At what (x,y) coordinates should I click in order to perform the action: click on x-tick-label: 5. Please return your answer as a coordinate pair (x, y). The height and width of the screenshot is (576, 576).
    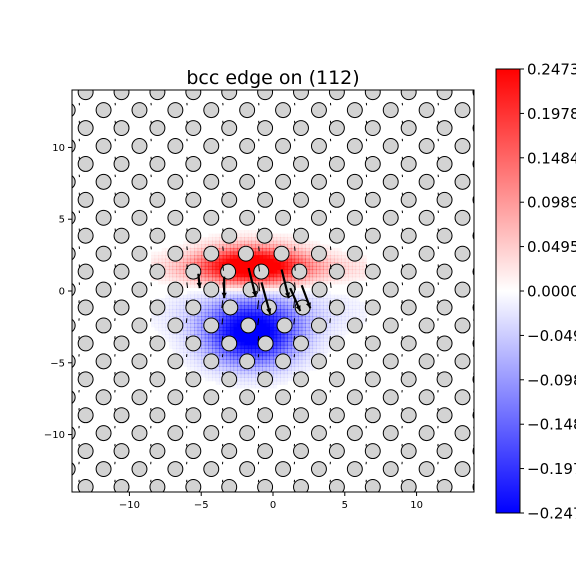
    Looking at the image, I should click on (345, 505).